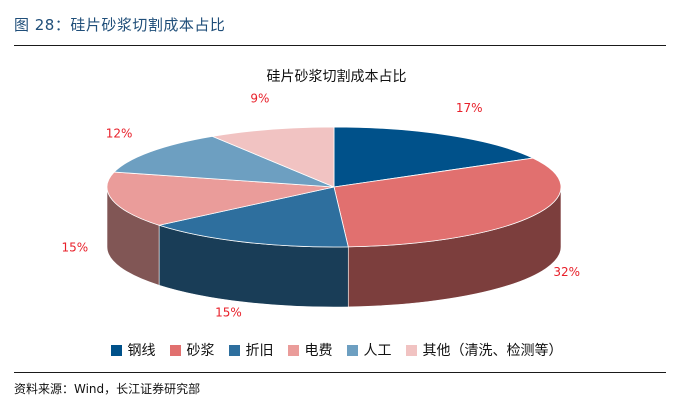  I want to click on legend-label: 电费, so click(318, 351).